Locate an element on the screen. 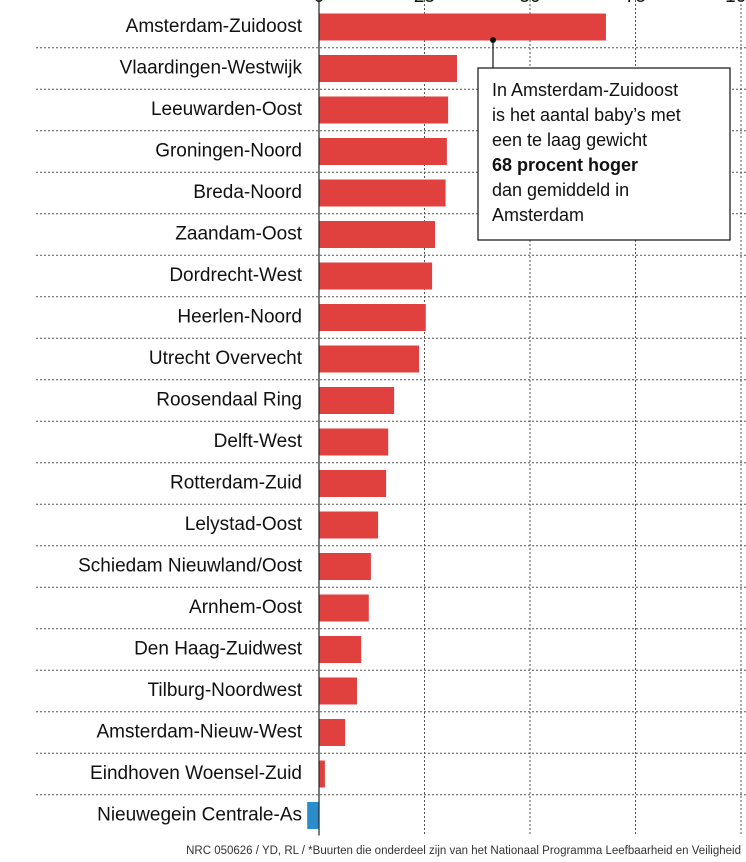 This screenshot has height=862, width=746. category-label: Amsterdam-Zuidoost is located at coordinates (214, 26).